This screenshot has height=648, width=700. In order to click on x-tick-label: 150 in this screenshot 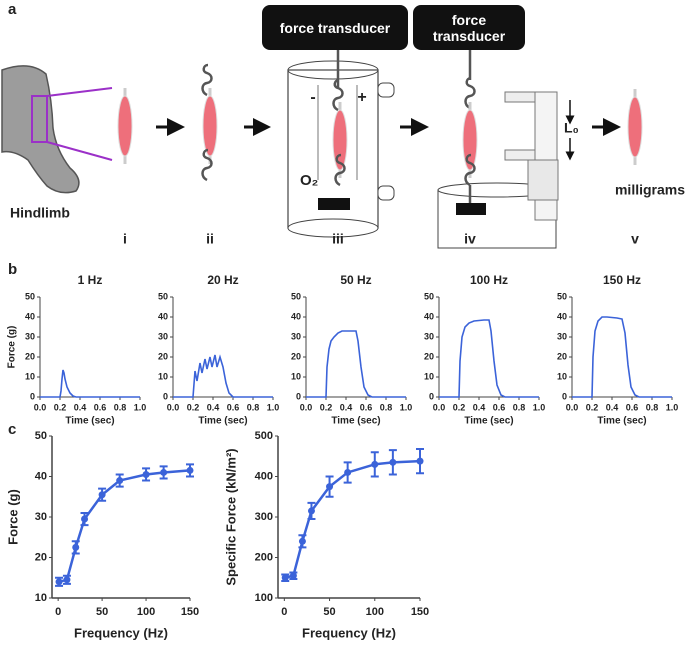, I will do `click(420, 612)`.